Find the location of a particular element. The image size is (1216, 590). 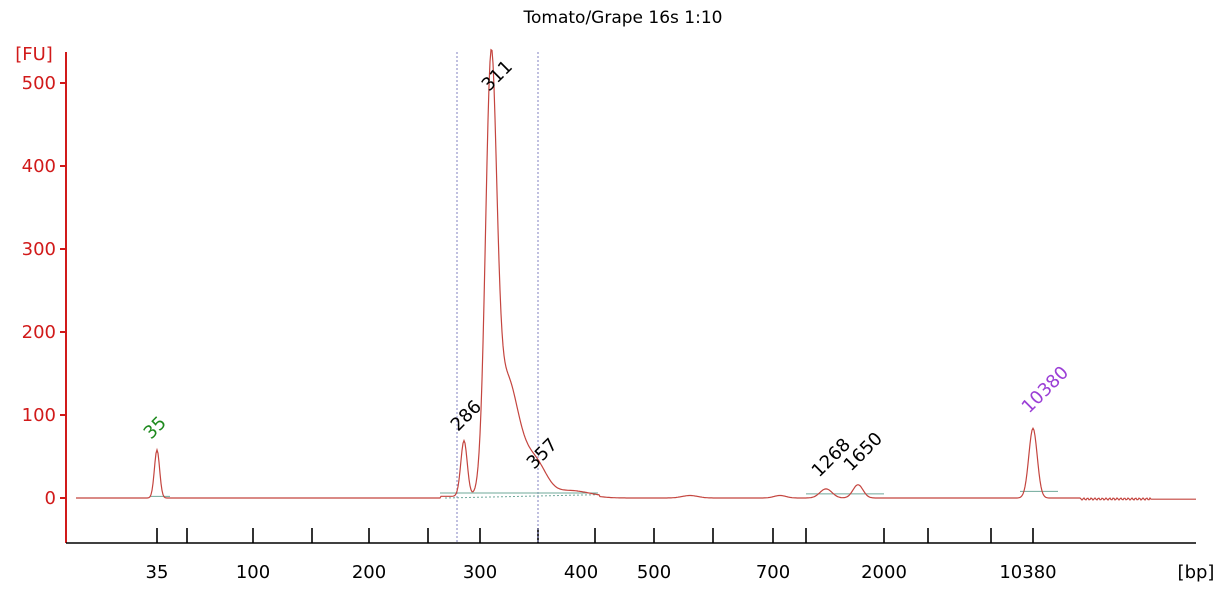

y-tick-label: 0 is located at coordinates (50, 498).